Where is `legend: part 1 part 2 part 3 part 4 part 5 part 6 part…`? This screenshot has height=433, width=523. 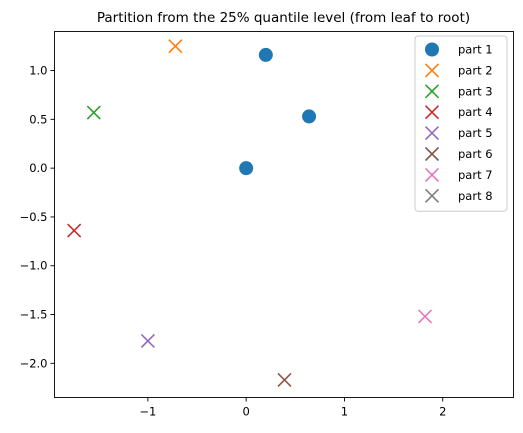 legend: part 1 part 2 part 3 part 4 part 5 part 6 part… is located at coordinates (461, 123).